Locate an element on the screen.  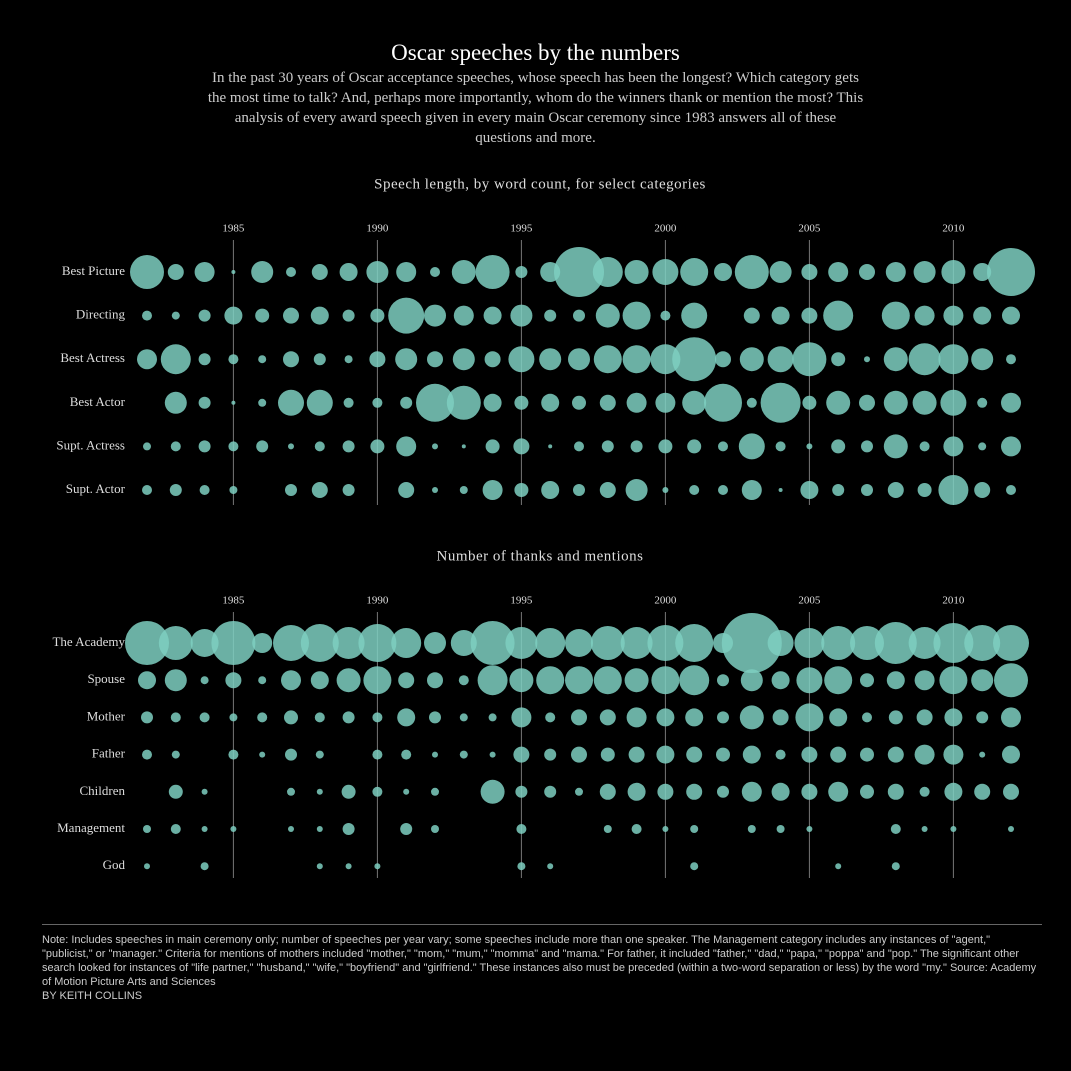
row-label: Children is located at coordinates (103, 790).